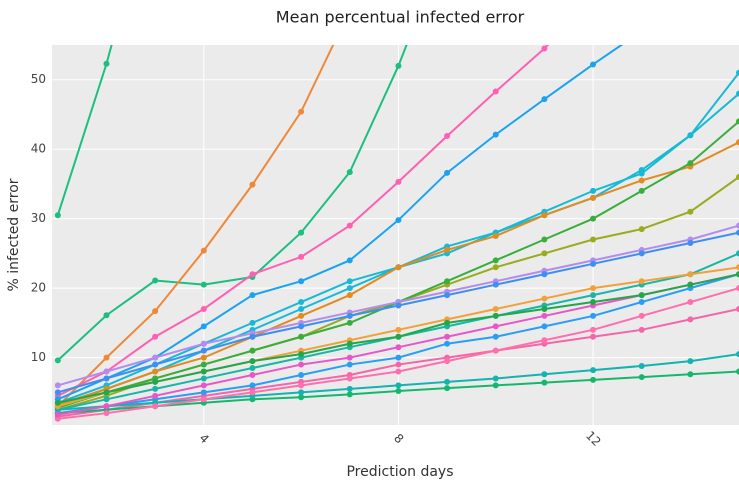  I want to click on x-tick-label: 4, so click(204, 438).